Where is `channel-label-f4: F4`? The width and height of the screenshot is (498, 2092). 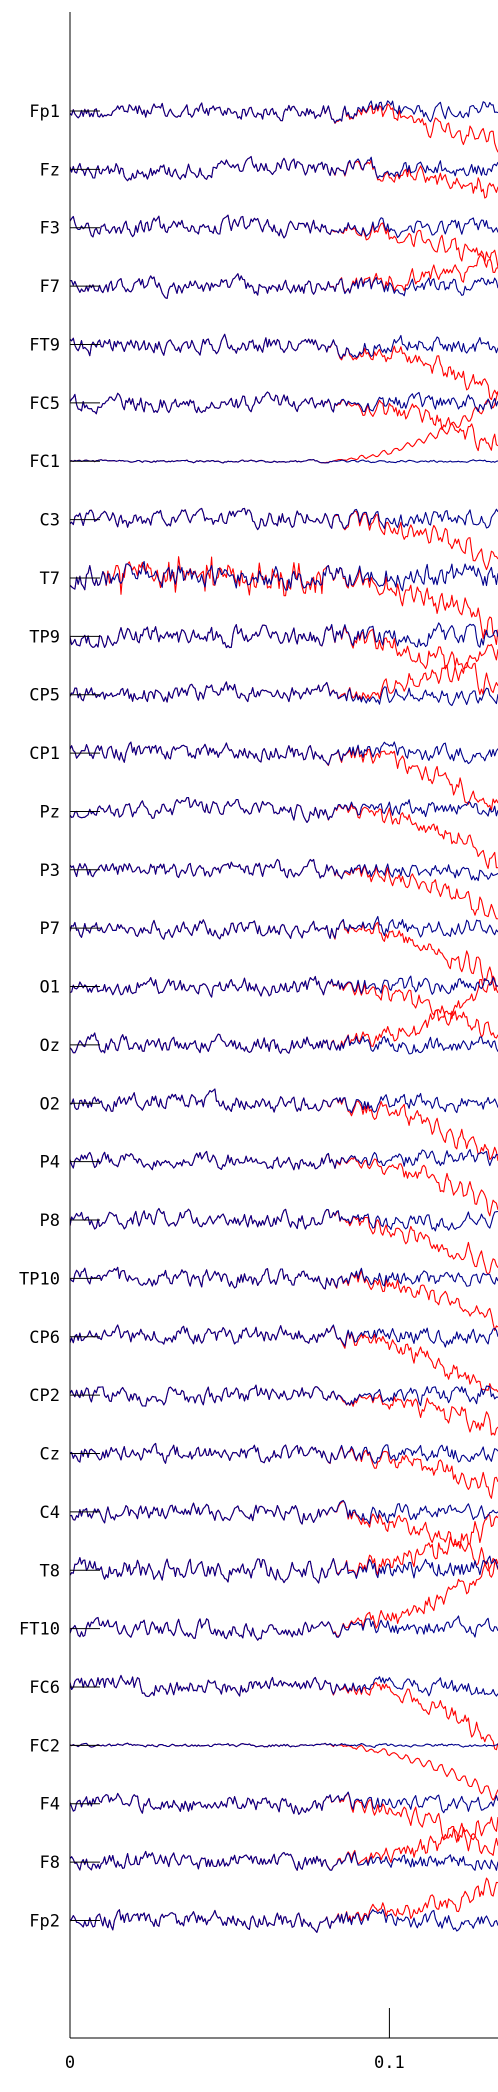 channel-label-f4: F4 is located at coordinates (50, 1805).